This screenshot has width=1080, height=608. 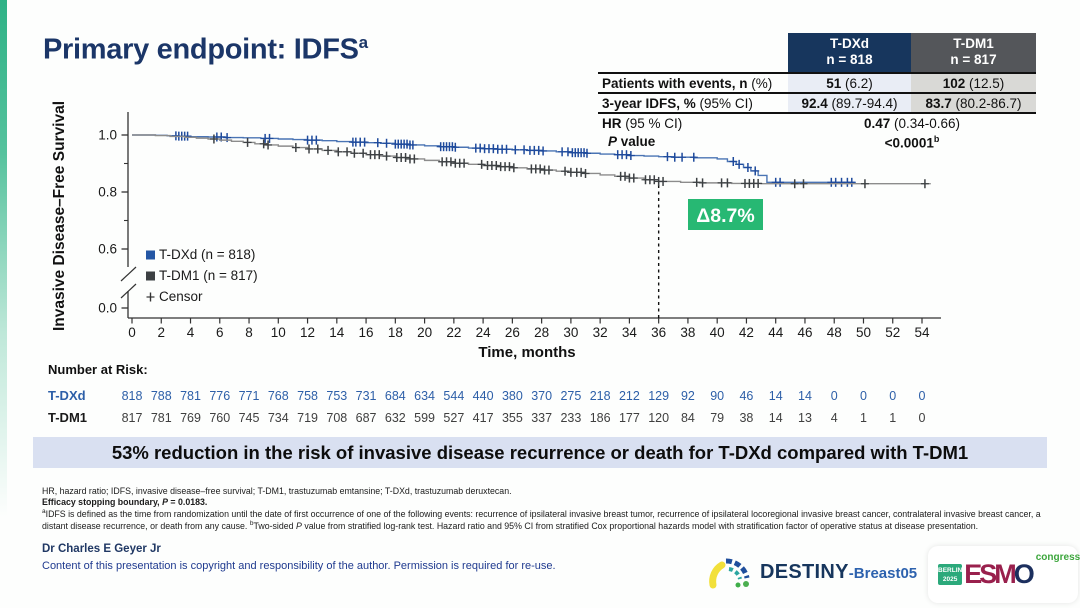 I want to click on x-tick-label: 50, so click(x=863, y=332).